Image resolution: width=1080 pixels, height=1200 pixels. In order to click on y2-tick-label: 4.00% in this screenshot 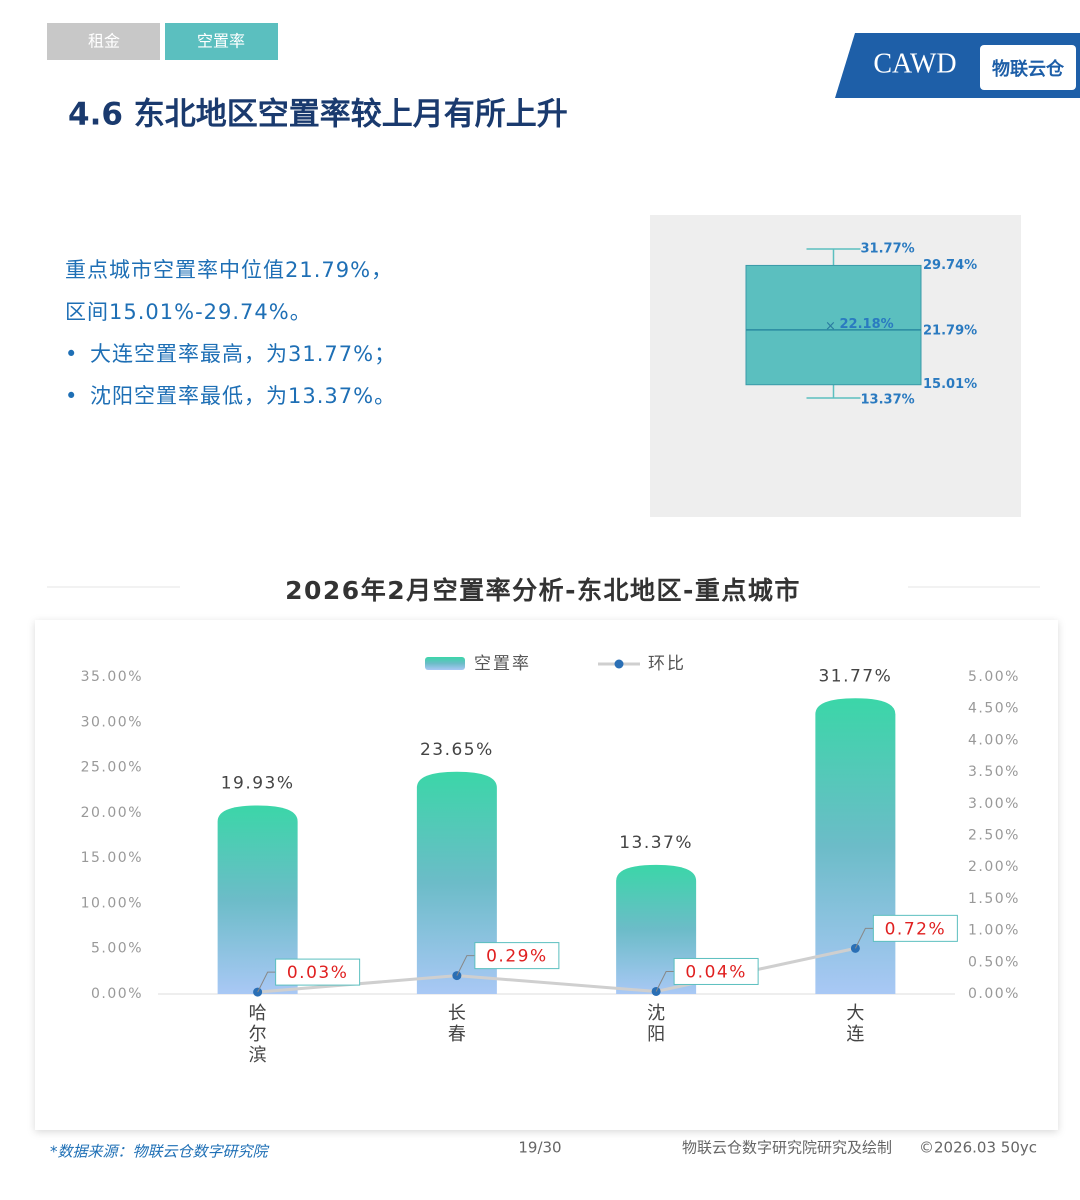, I will do `click(994, 740)`.